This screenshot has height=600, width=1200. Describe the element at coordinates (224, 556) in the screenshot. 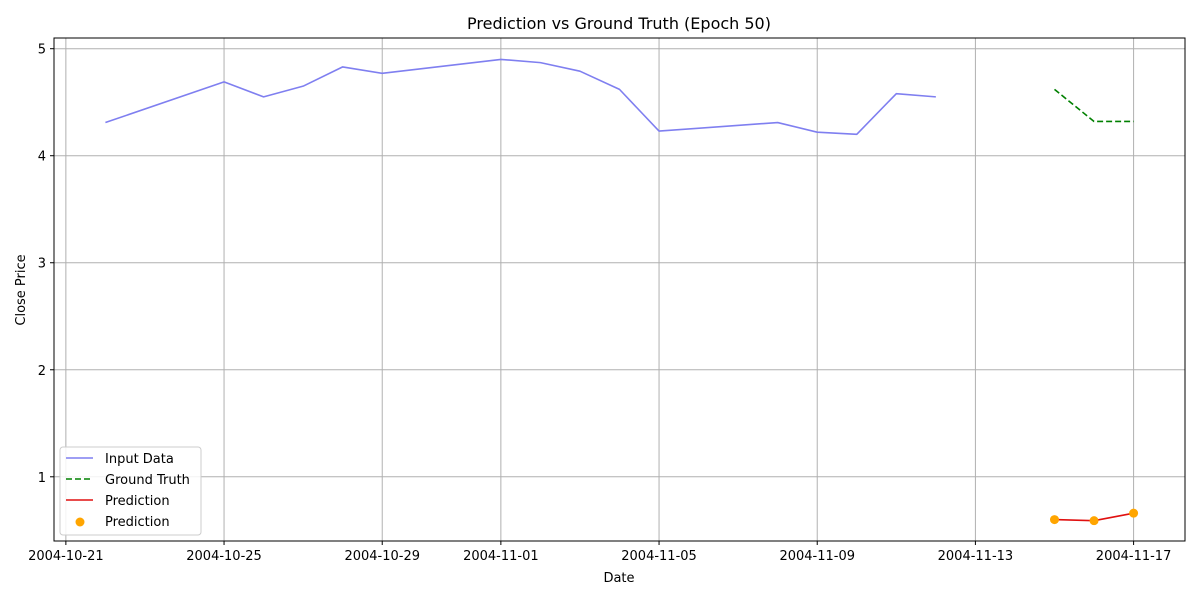

I see `x-tick-label: 2004-10-25` at that location.